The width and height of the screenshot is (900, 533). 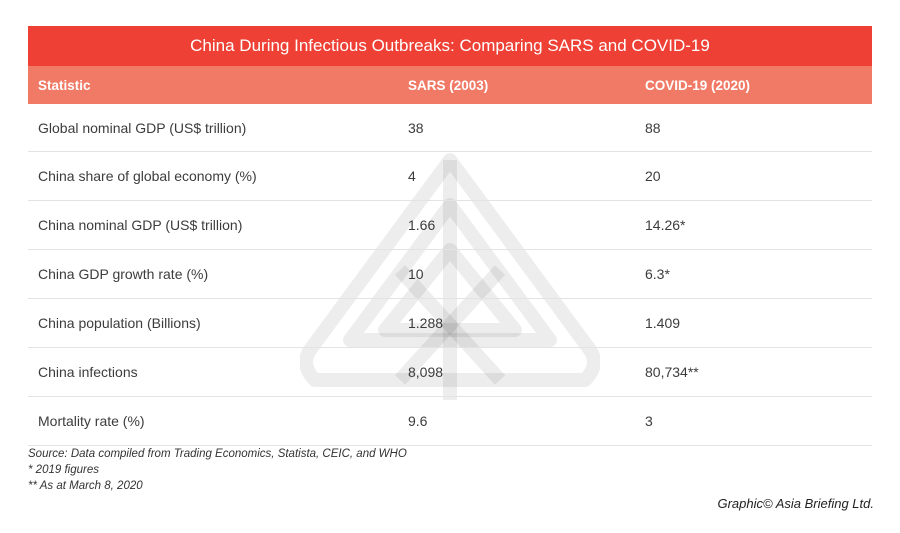 What do you see at coordinates (663, 323) in the screenshot?
I see `row-covid-value: 1.409` at bounding box center [663, 323].